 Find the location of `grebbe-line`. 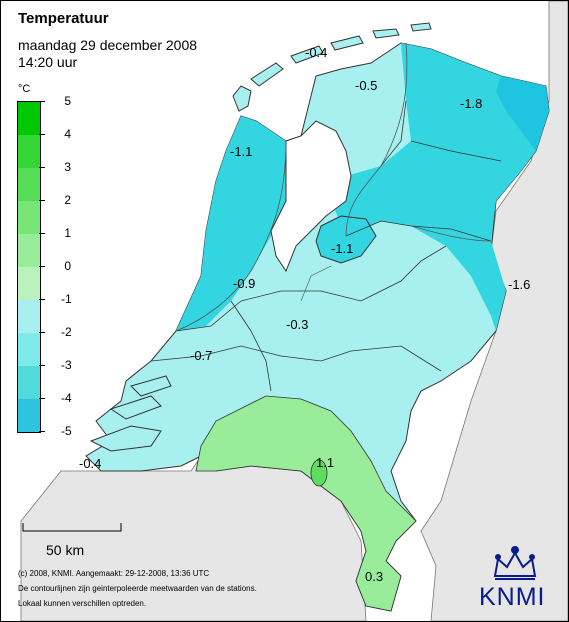

grebbe-line is located at coordinates (316, 283).